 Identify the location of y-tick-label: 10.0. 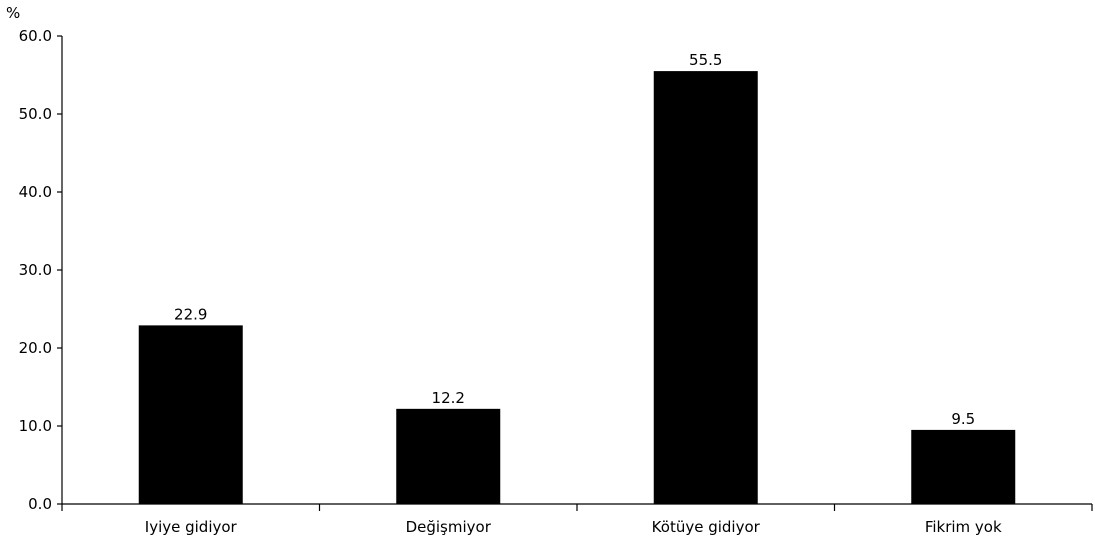
(35, 426).